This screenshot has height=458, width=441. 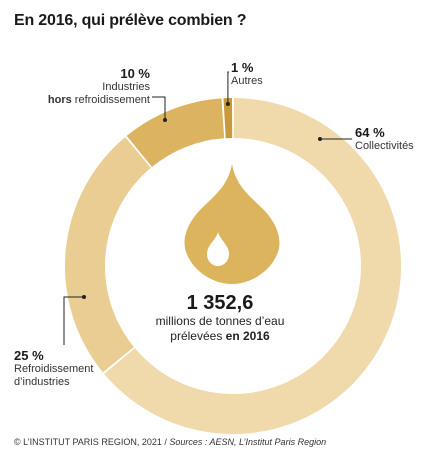 I want to click on slice-autres, so click(x=228, y=118).